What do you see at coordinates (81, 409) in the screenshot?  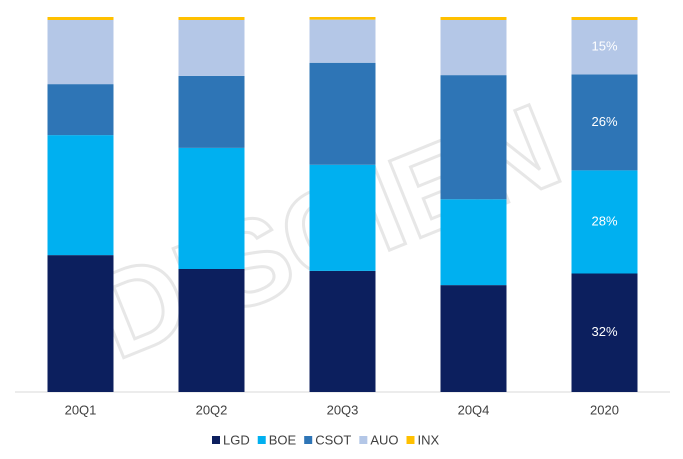 I see `x-tick-label: 20Q1` at bounding box center [81, 409].